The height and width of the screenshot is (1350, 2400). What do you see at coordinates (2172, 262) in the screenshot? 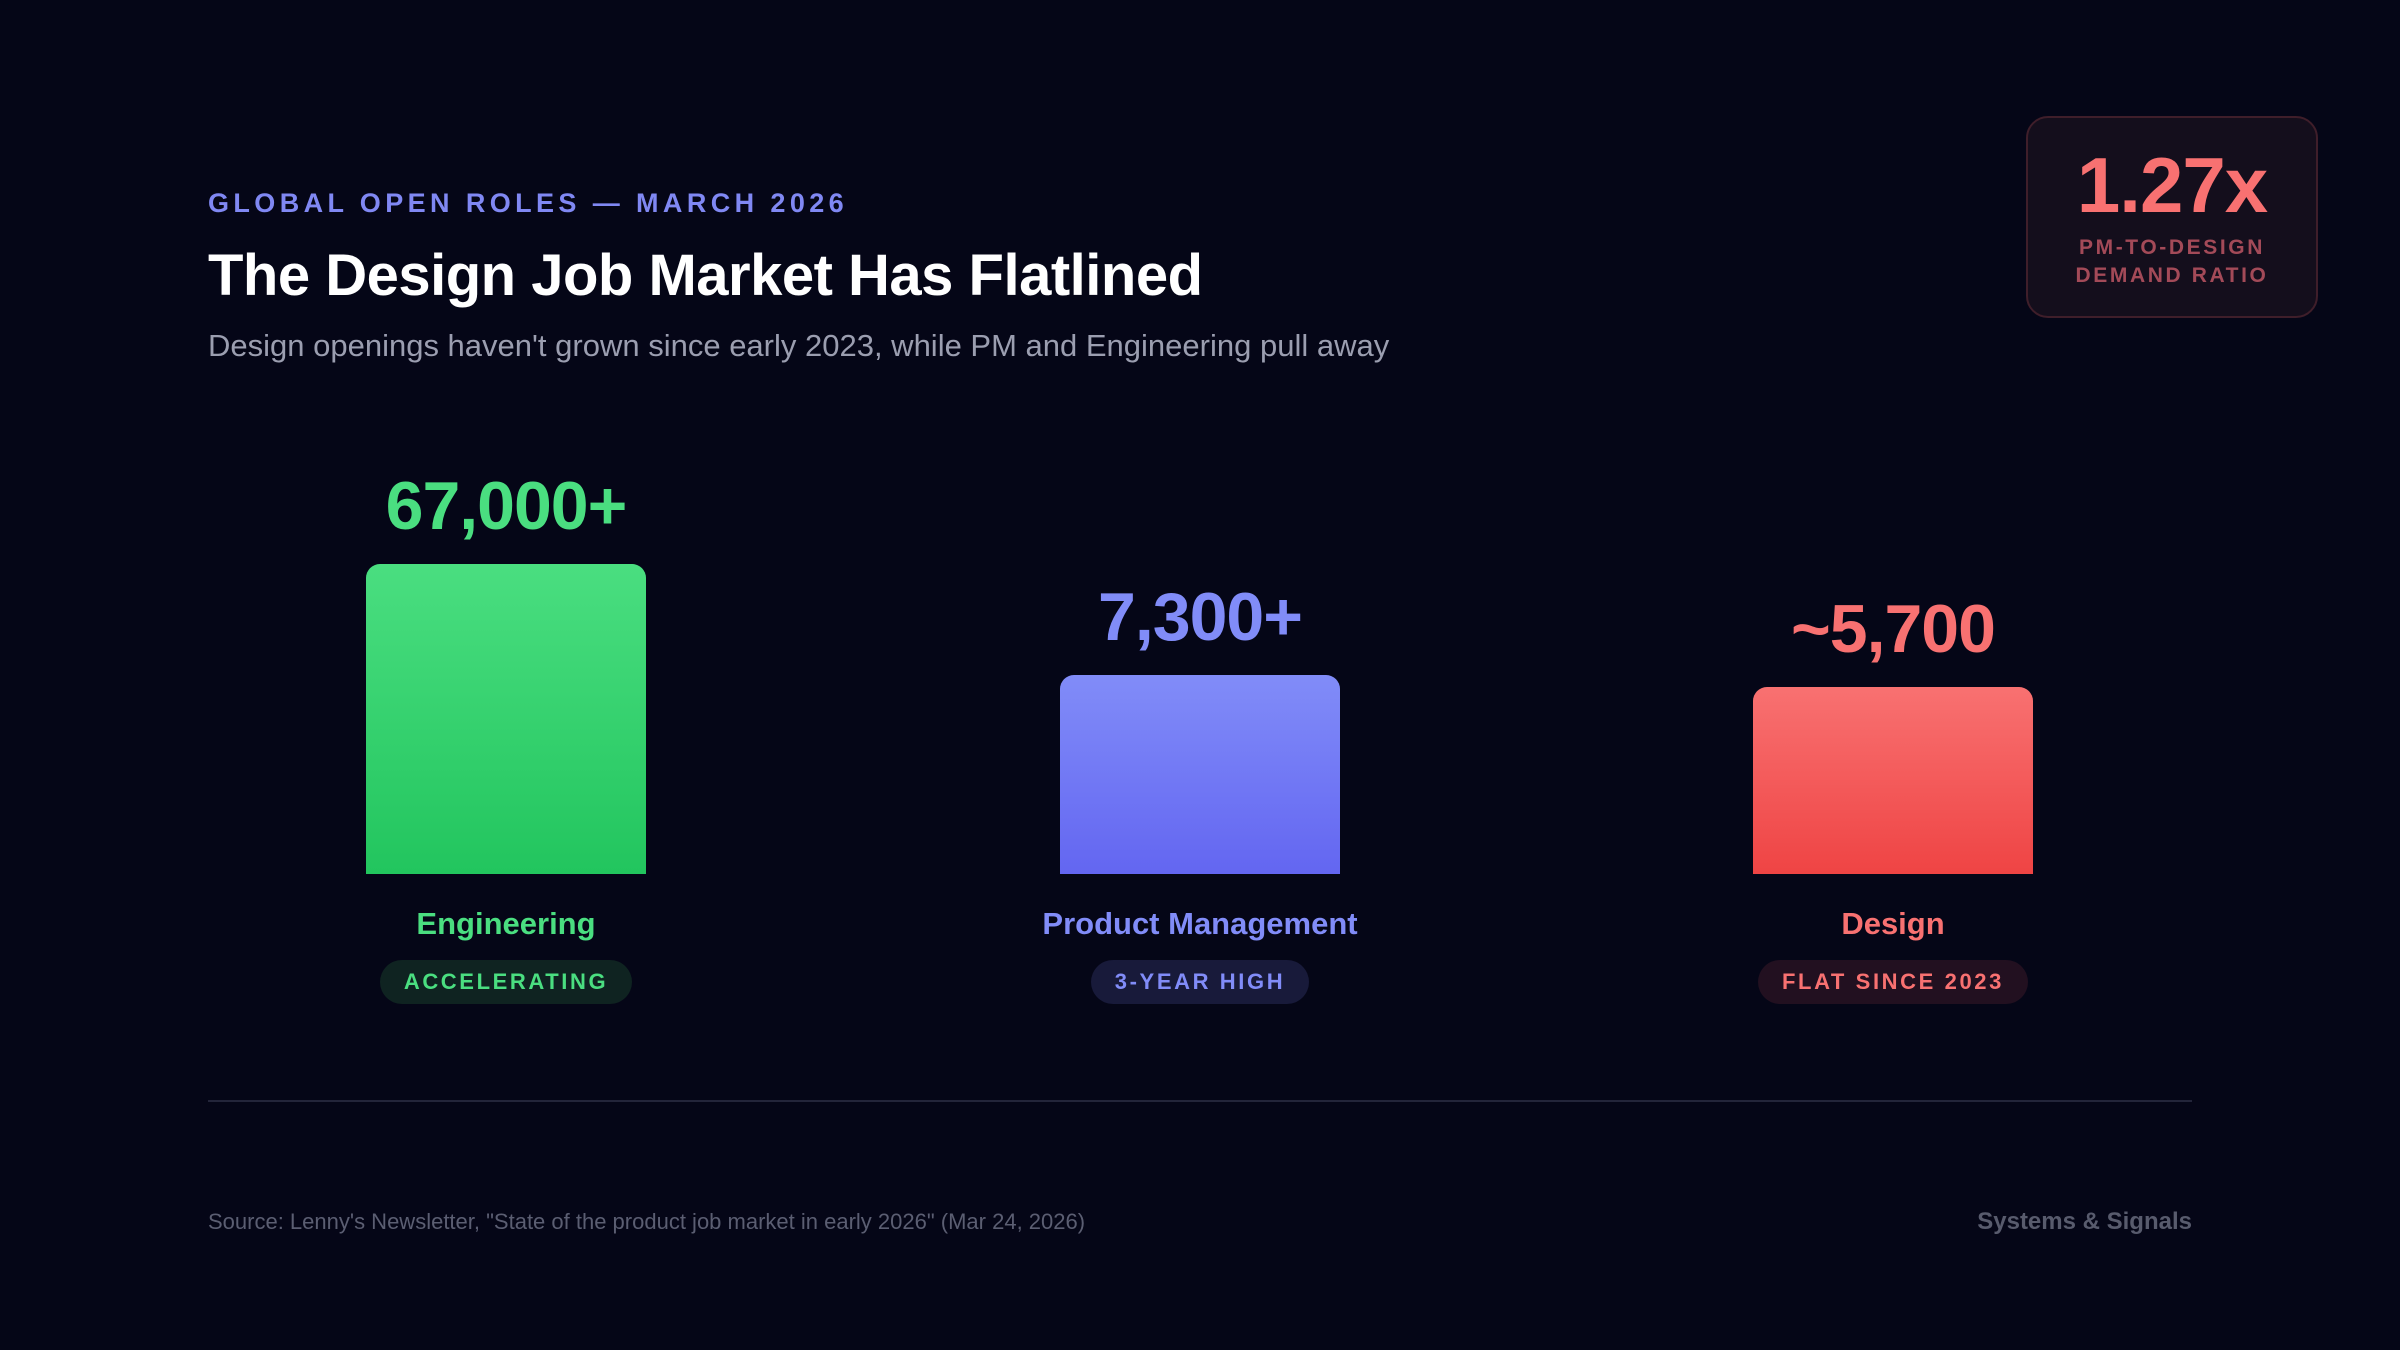
I see `ratio-label: PM-TO-DESIGN DEMAND RATIO` at bounding box center [2172, 262].